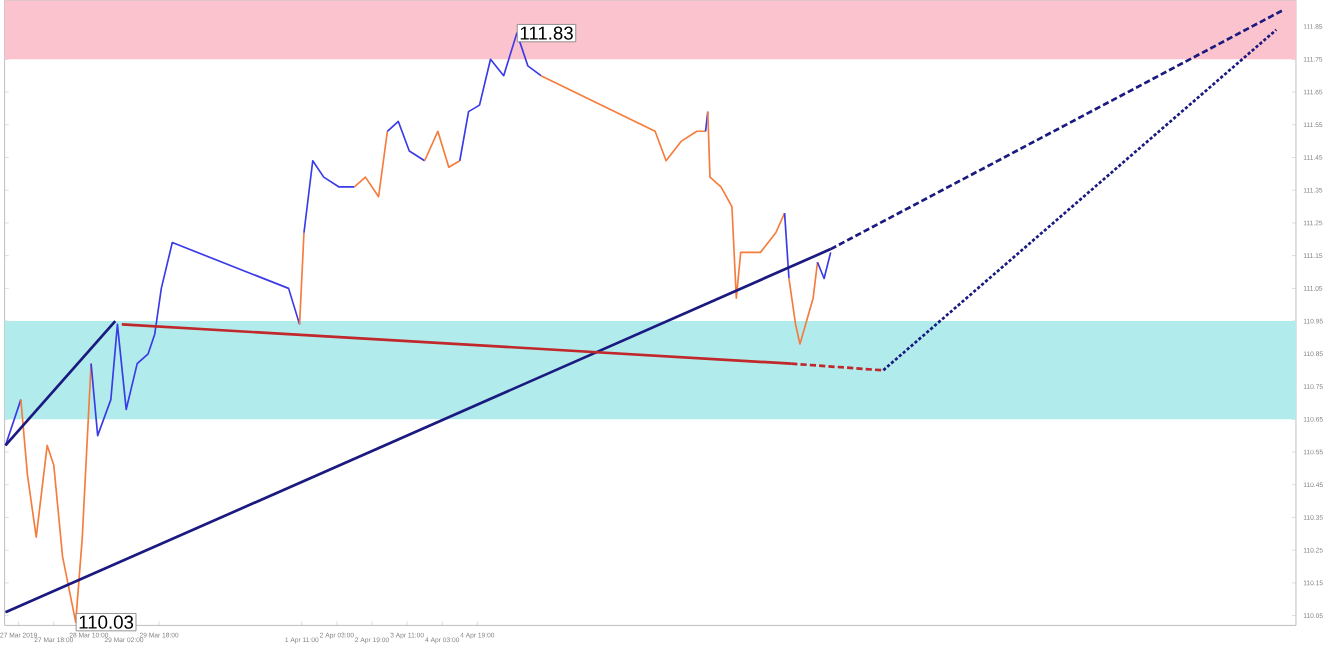  Describe the element at coordinates (106, 622) in the screenshot. I see `annotation: 110.03` at that location.